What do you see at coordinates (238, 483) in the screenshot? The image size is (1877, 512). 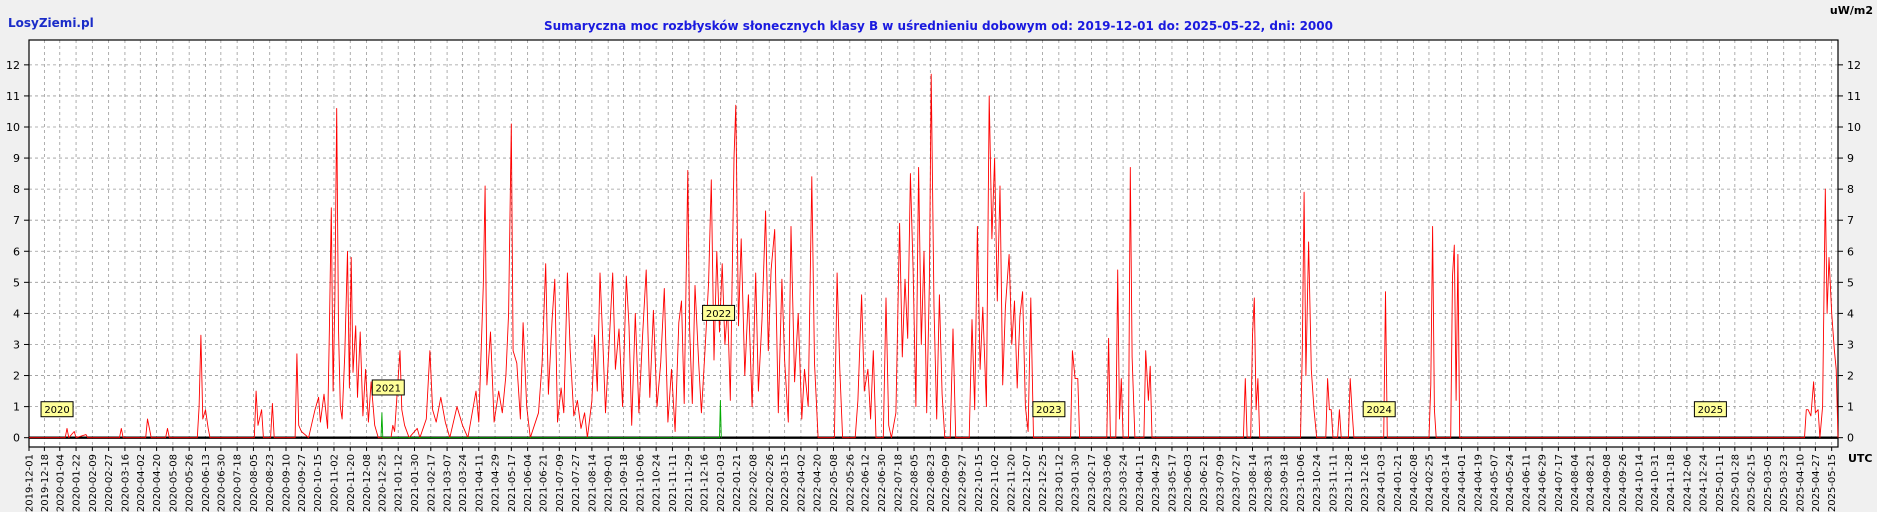 I see `x-tick-label: 2020-07-18` at bounding box center [238, 483].